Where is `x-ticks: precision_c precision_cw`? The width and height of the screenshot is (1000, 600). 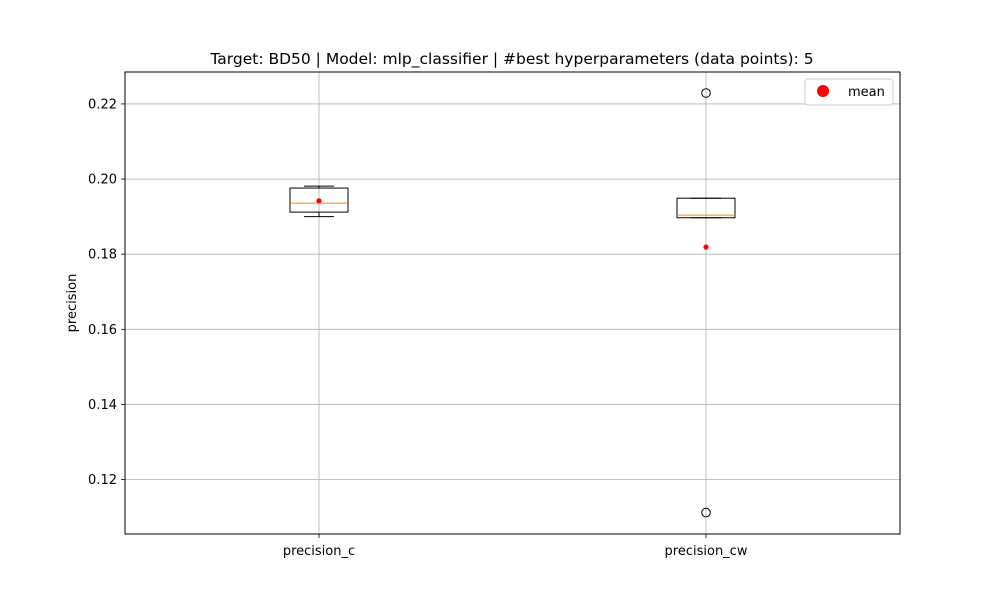 x-ticks: precision_c precision_cw is located at coordinates (515, 546).